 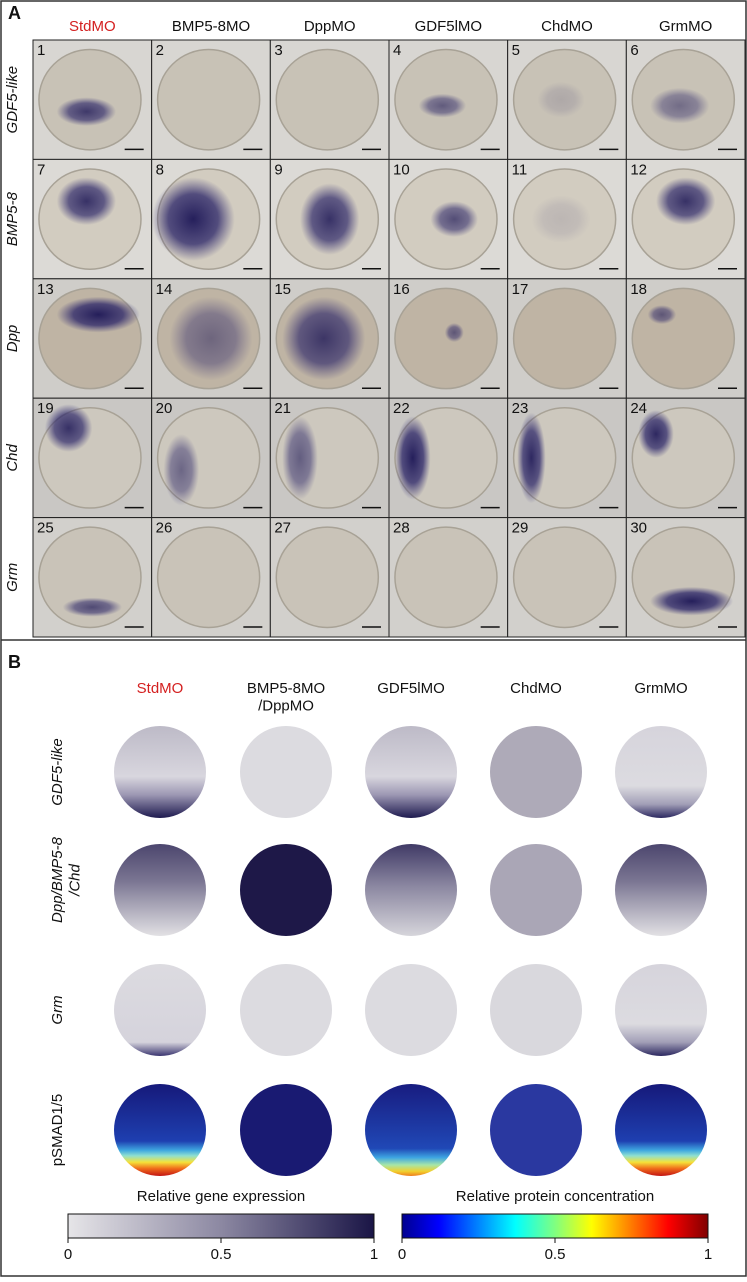 I want to click on row-label: BMP5-8, so click(x=12, y=218).